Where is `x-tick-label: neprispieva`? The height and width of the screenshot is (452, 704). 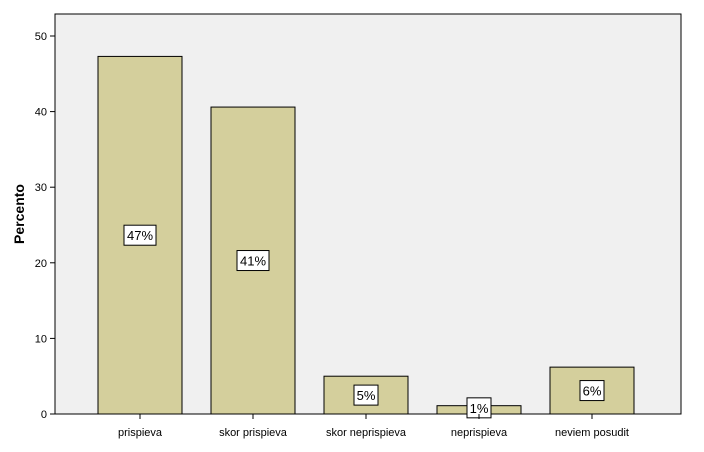
x-tick-label: neprispieva is located at coordinates (479, 433).